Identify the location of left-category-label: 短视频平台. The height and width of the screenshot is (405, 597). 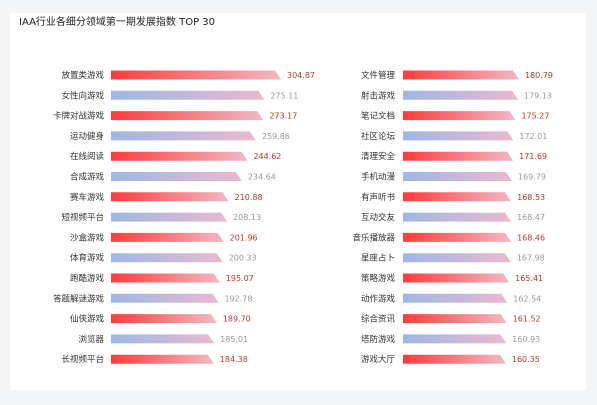
(82, 217).